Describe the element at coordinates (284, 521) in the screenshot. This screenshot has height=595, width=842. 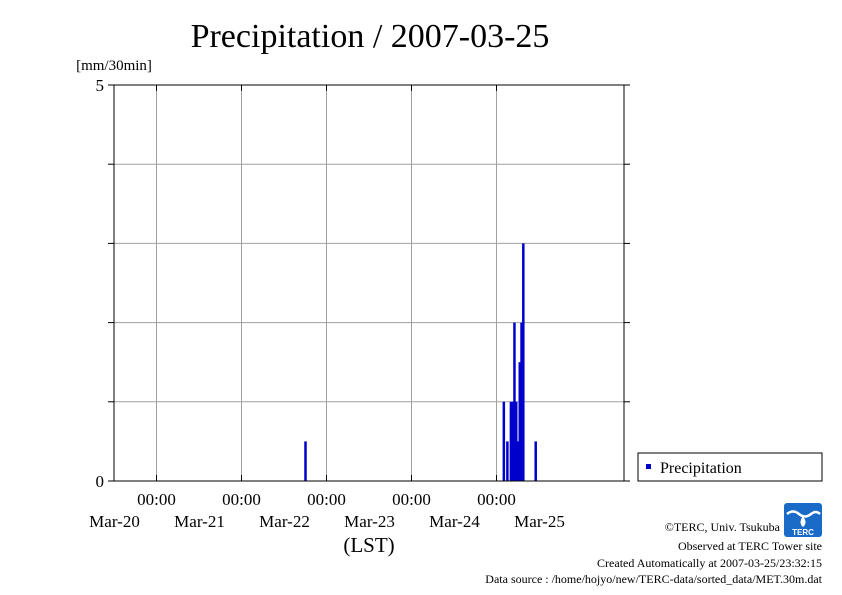
I see `x-tick-date-label: Mar-22` at that location.